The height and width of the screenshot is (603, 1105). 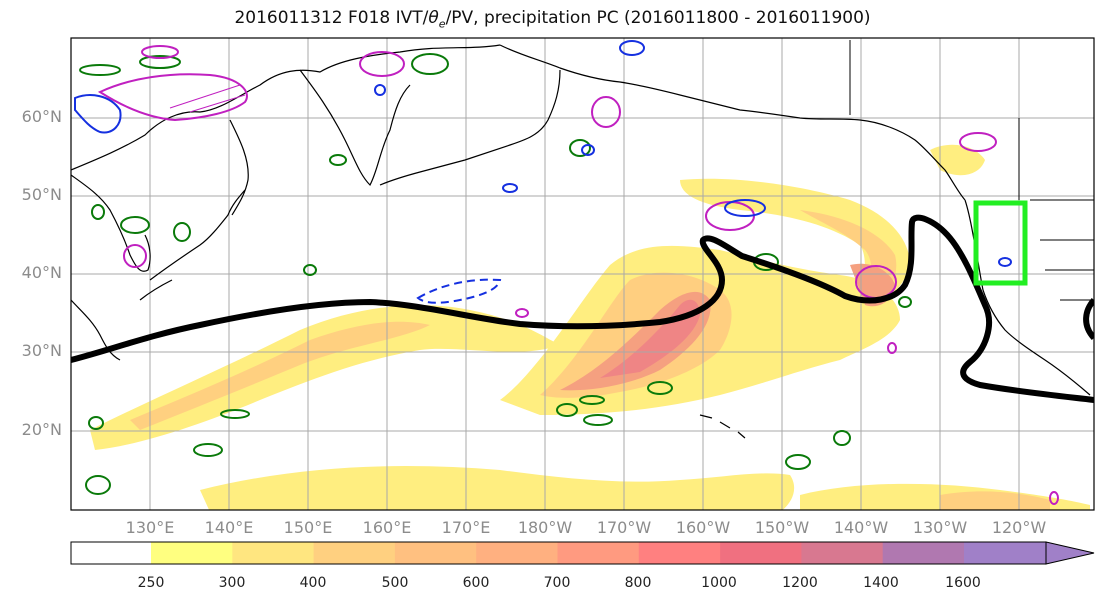 What do you see at coordinates (41, 116) in the screenshot?
I see `lat-label-60n: 60°N` at bounding box center [41, 116].